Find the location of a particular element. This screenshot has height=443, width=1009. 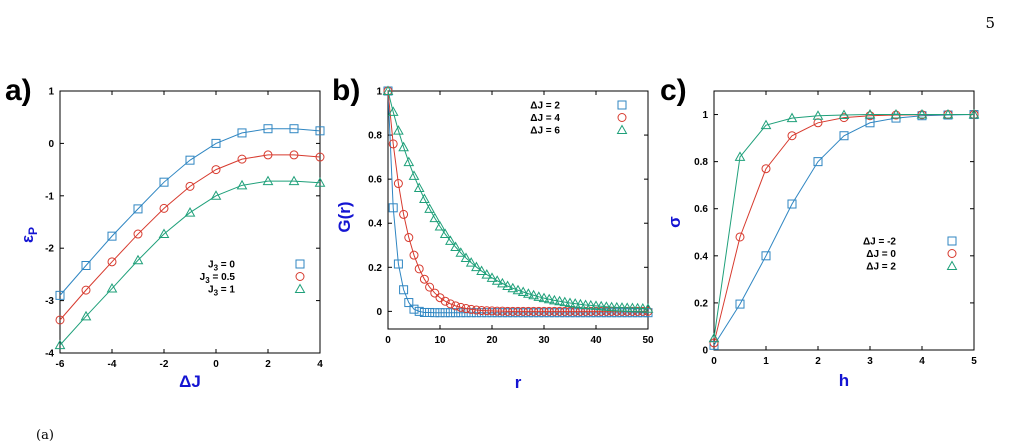

y-tick-label: -2 is located at coordinates (49, 249).